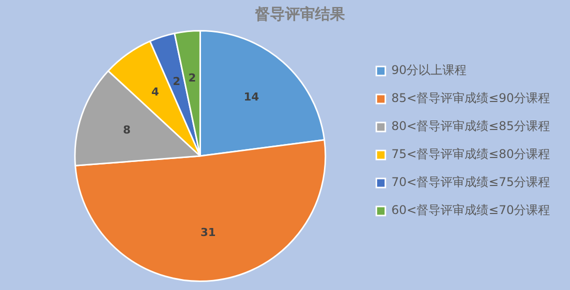 Image resolution: width=570 pixels, height=290 pixels. I want to click on legend-label: 90分以上课程, so click(429, 70).